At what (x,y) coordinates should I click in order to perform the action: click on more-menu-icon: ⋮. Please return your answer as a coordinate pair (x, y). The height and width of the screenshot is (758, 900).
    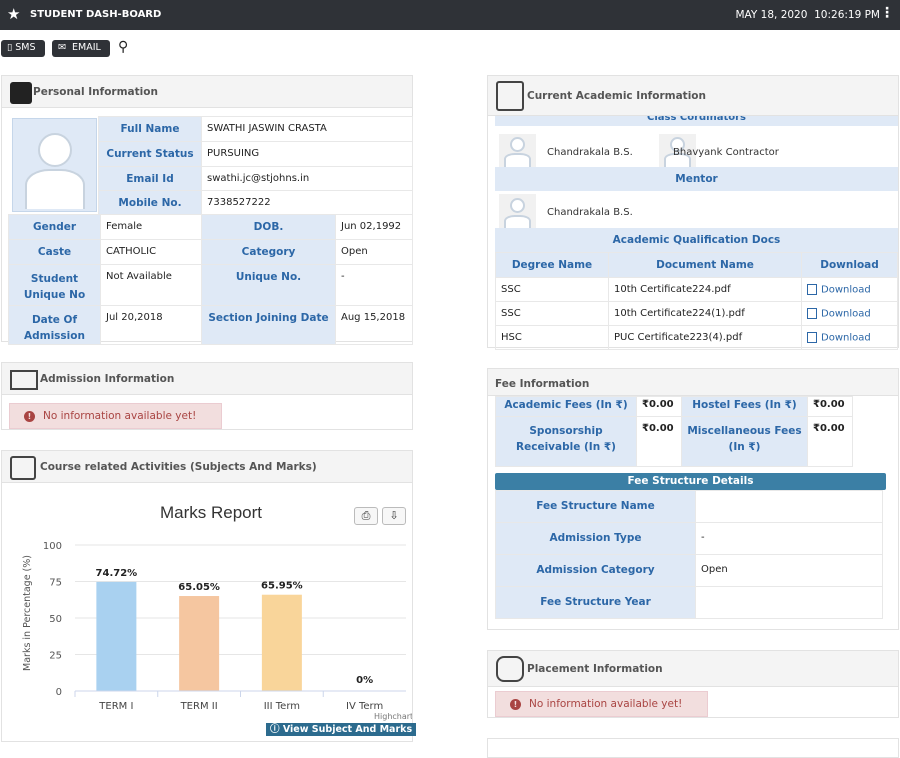
    Looking at the image, I should click on (887, 13).